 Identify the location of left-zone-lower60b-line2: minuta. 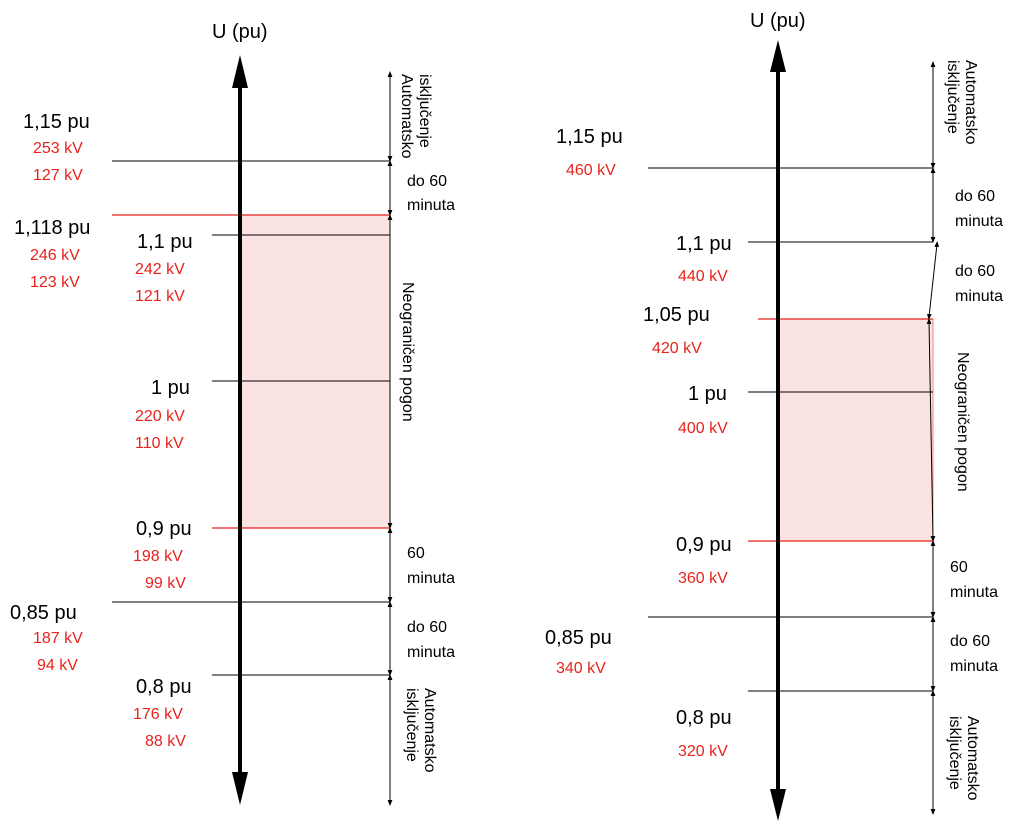
(431, 652).